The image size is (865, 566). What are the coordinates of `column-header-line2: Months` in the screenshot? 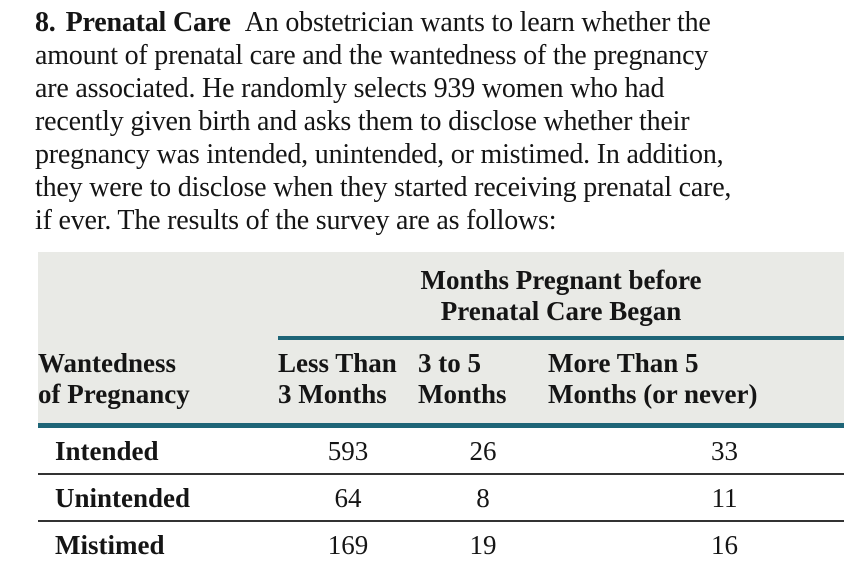 It's located at (462, 394).